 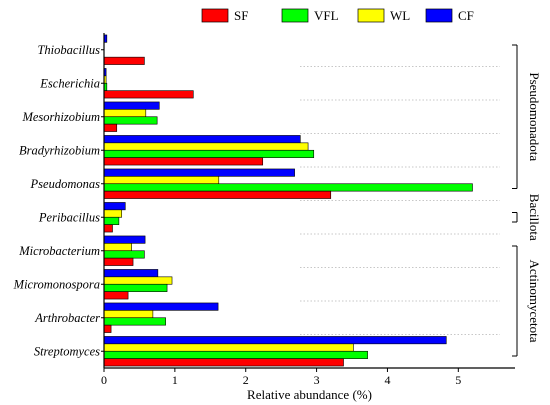 What do you see at coordinates (400, 15) in the screenshot?
I see `legend-label: WL` at bounding box center [400, 15].